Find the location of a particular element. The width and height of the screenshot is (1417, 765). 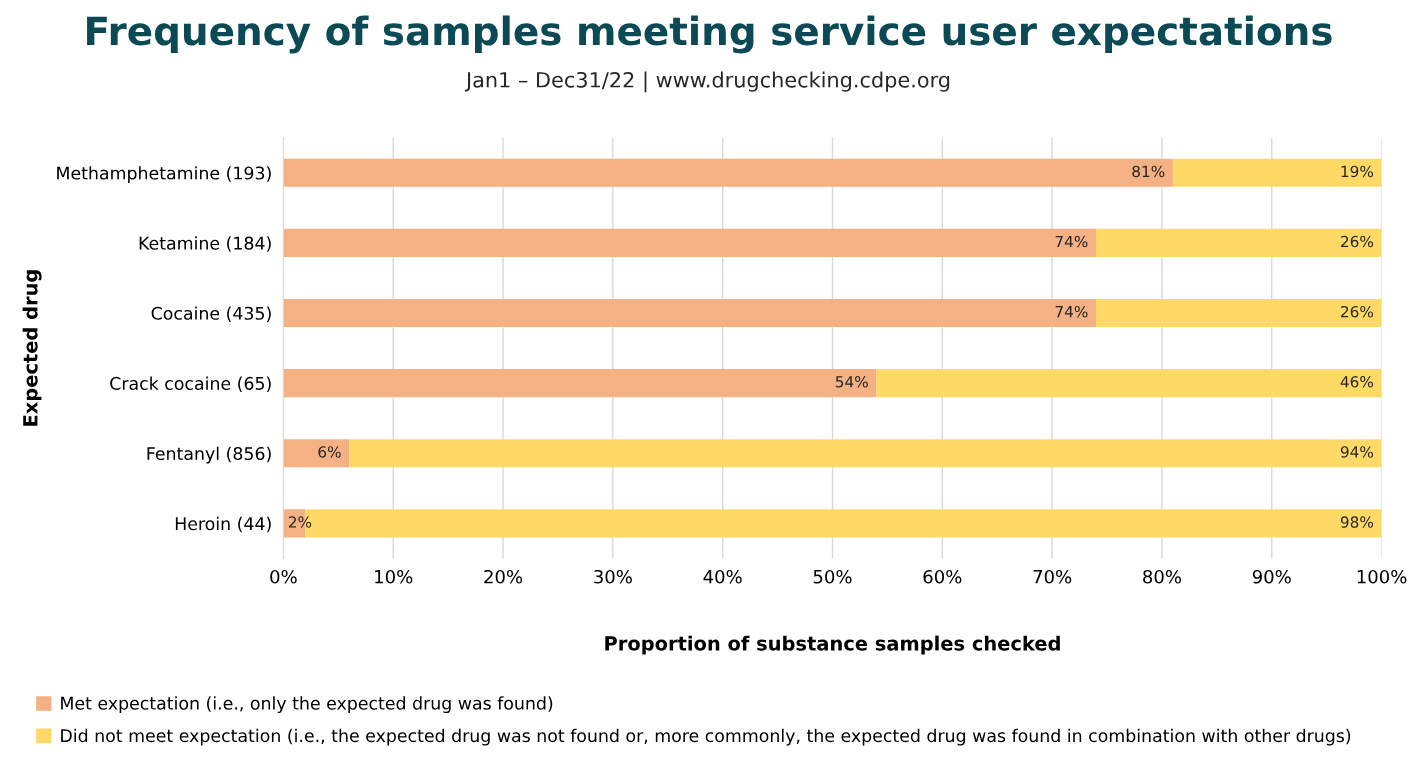

chart-subtitle: Jan1 – Dec31/22 | www.drugchecking.cdpe.org is located at coordinates (707, 82).